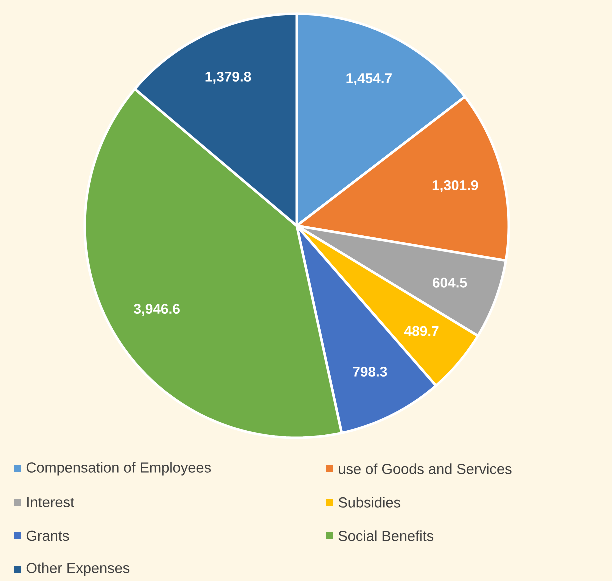  I want to click on data-label: 1,379.8, so click(229, 78).